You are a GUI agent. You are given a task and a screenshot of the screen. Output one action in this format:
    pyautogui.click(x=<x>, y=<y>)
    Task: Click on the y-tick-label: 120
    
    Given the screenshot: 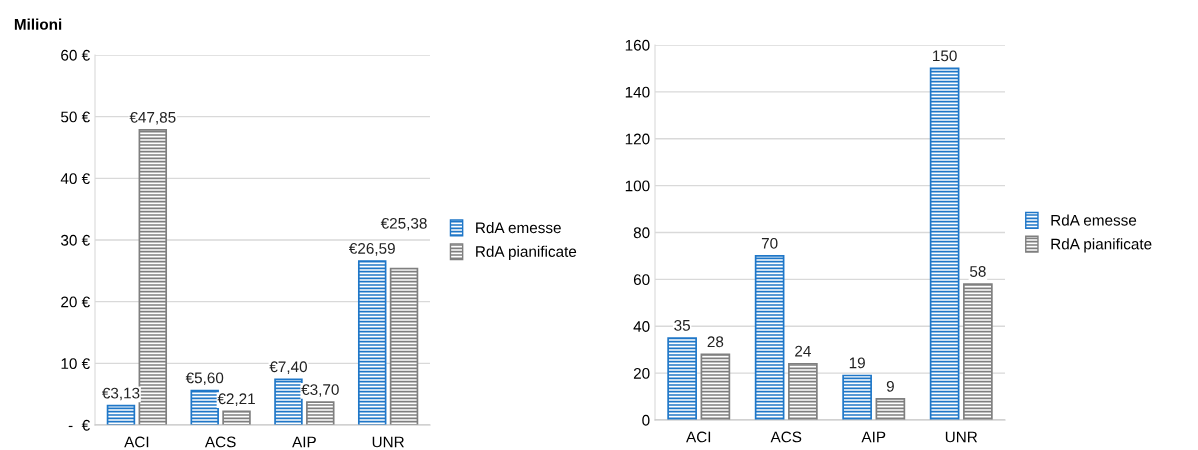 What is the action you would take?
    pyautogui.click(x=637, y=139)
    